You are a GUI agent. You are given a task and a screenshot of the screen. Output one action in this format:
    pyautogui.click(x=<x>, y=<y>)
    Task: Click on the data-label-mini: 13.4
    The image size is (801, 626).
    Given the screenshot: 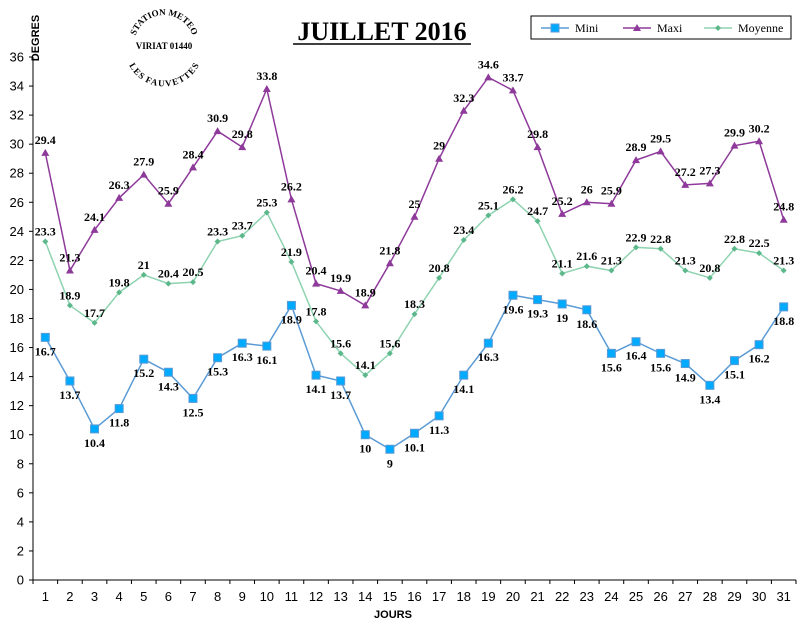 What is the action you would take?
    pyautogui.click(x=709, y=399)
    